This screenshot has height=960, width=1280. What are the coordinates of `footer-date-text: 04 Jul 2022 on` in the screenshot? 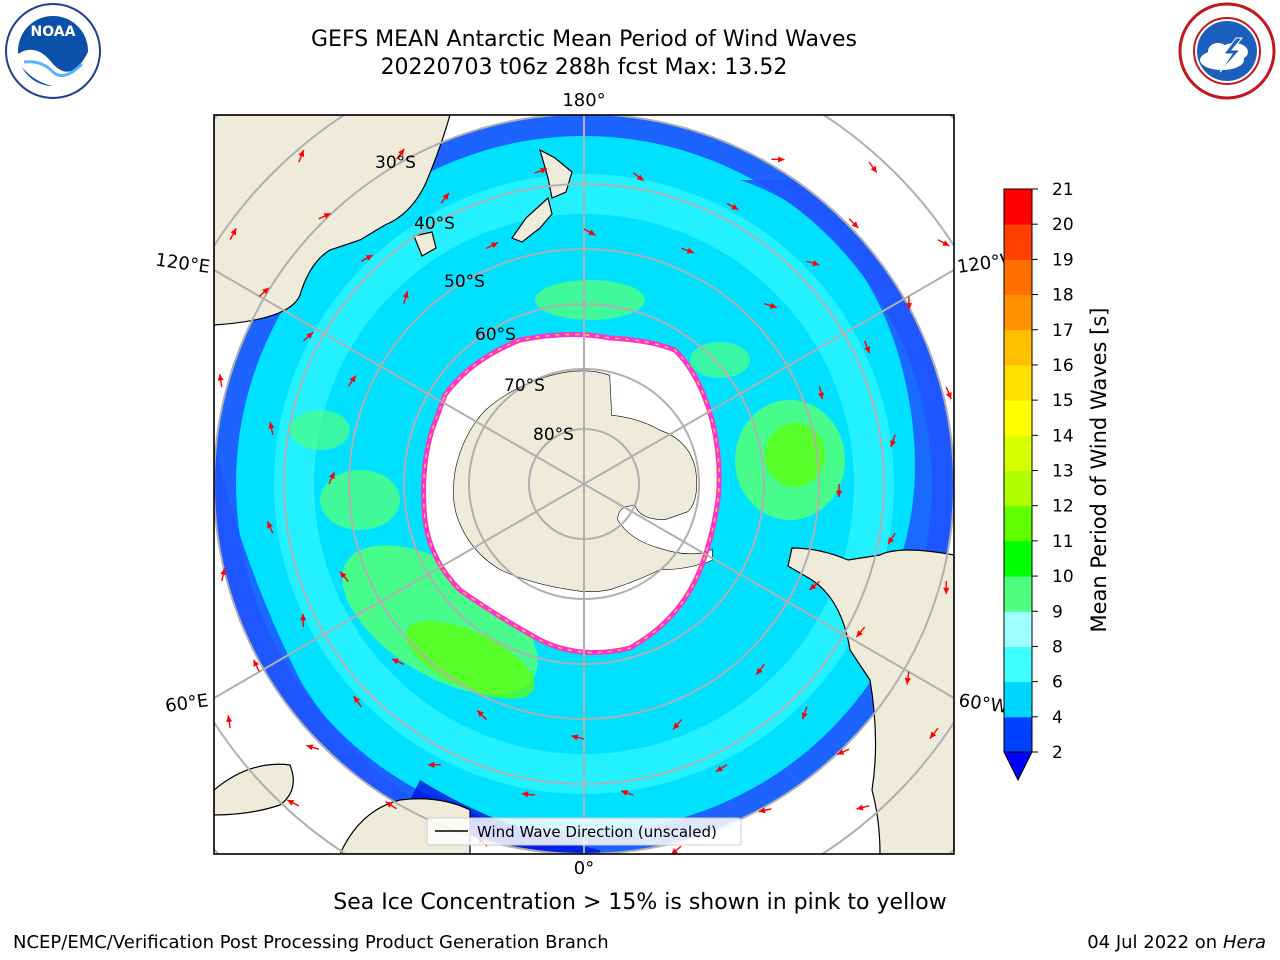 It's located at (1155, 942).